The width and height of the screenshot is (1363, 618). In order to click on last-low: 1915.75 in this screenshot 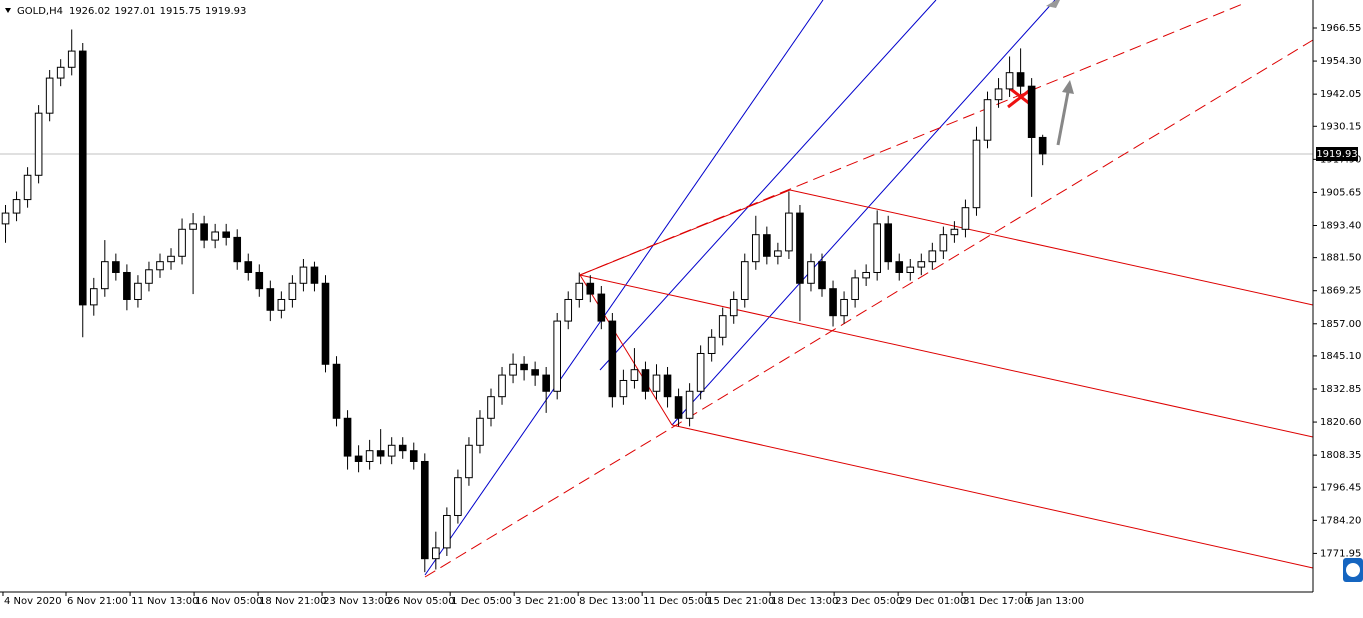, I will do `click(180, 11)`.